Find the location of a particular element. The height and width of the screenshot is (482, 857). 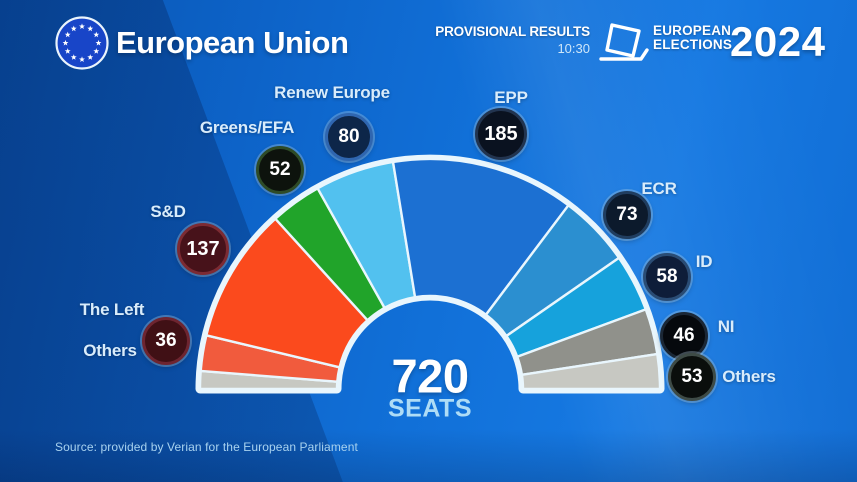

seat-badge-renew: 80 is located at coordinates (349, 137).